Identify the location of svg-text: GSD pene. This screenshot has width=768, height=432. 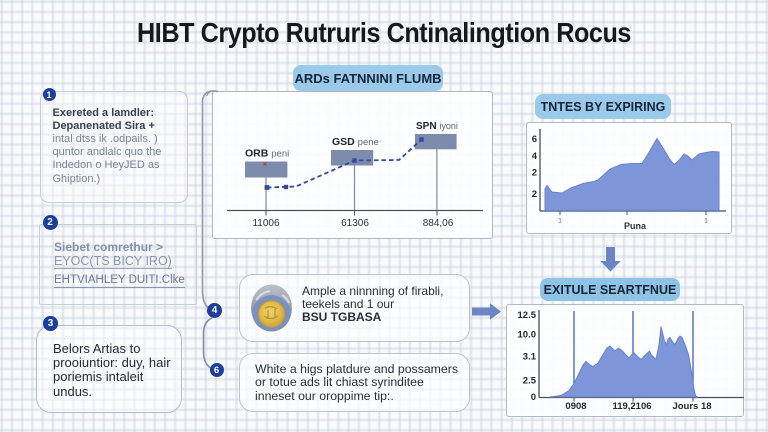
(355, 142).